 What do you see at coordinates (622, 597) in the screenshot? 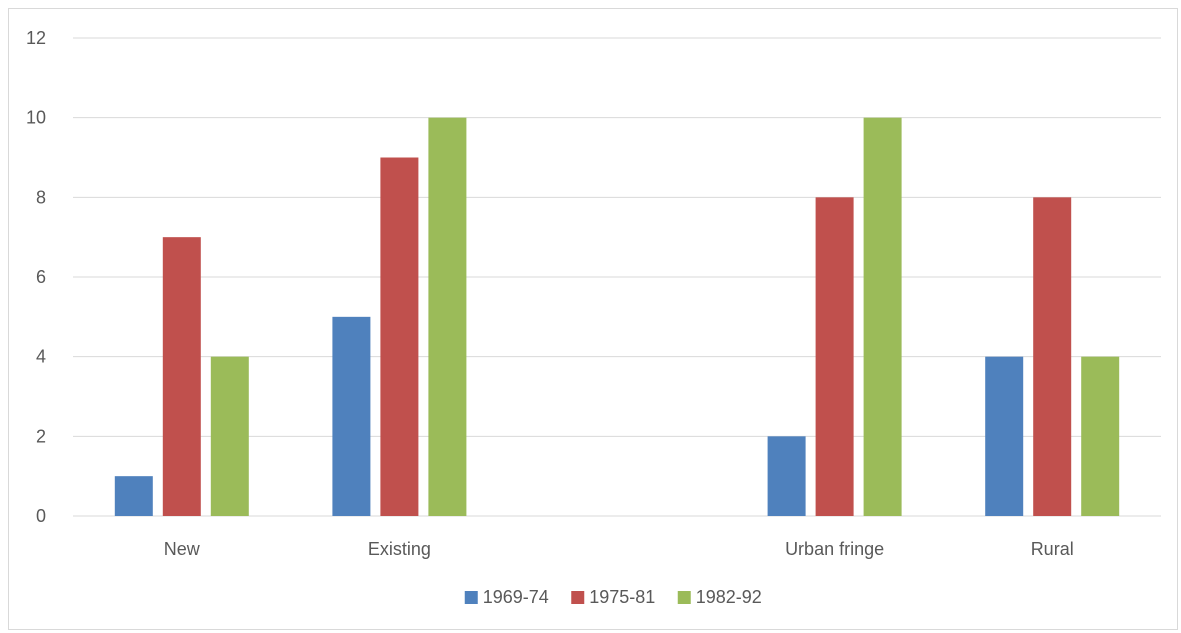
I see `legend-label: 1975-81` at bounding box center [622, 597].